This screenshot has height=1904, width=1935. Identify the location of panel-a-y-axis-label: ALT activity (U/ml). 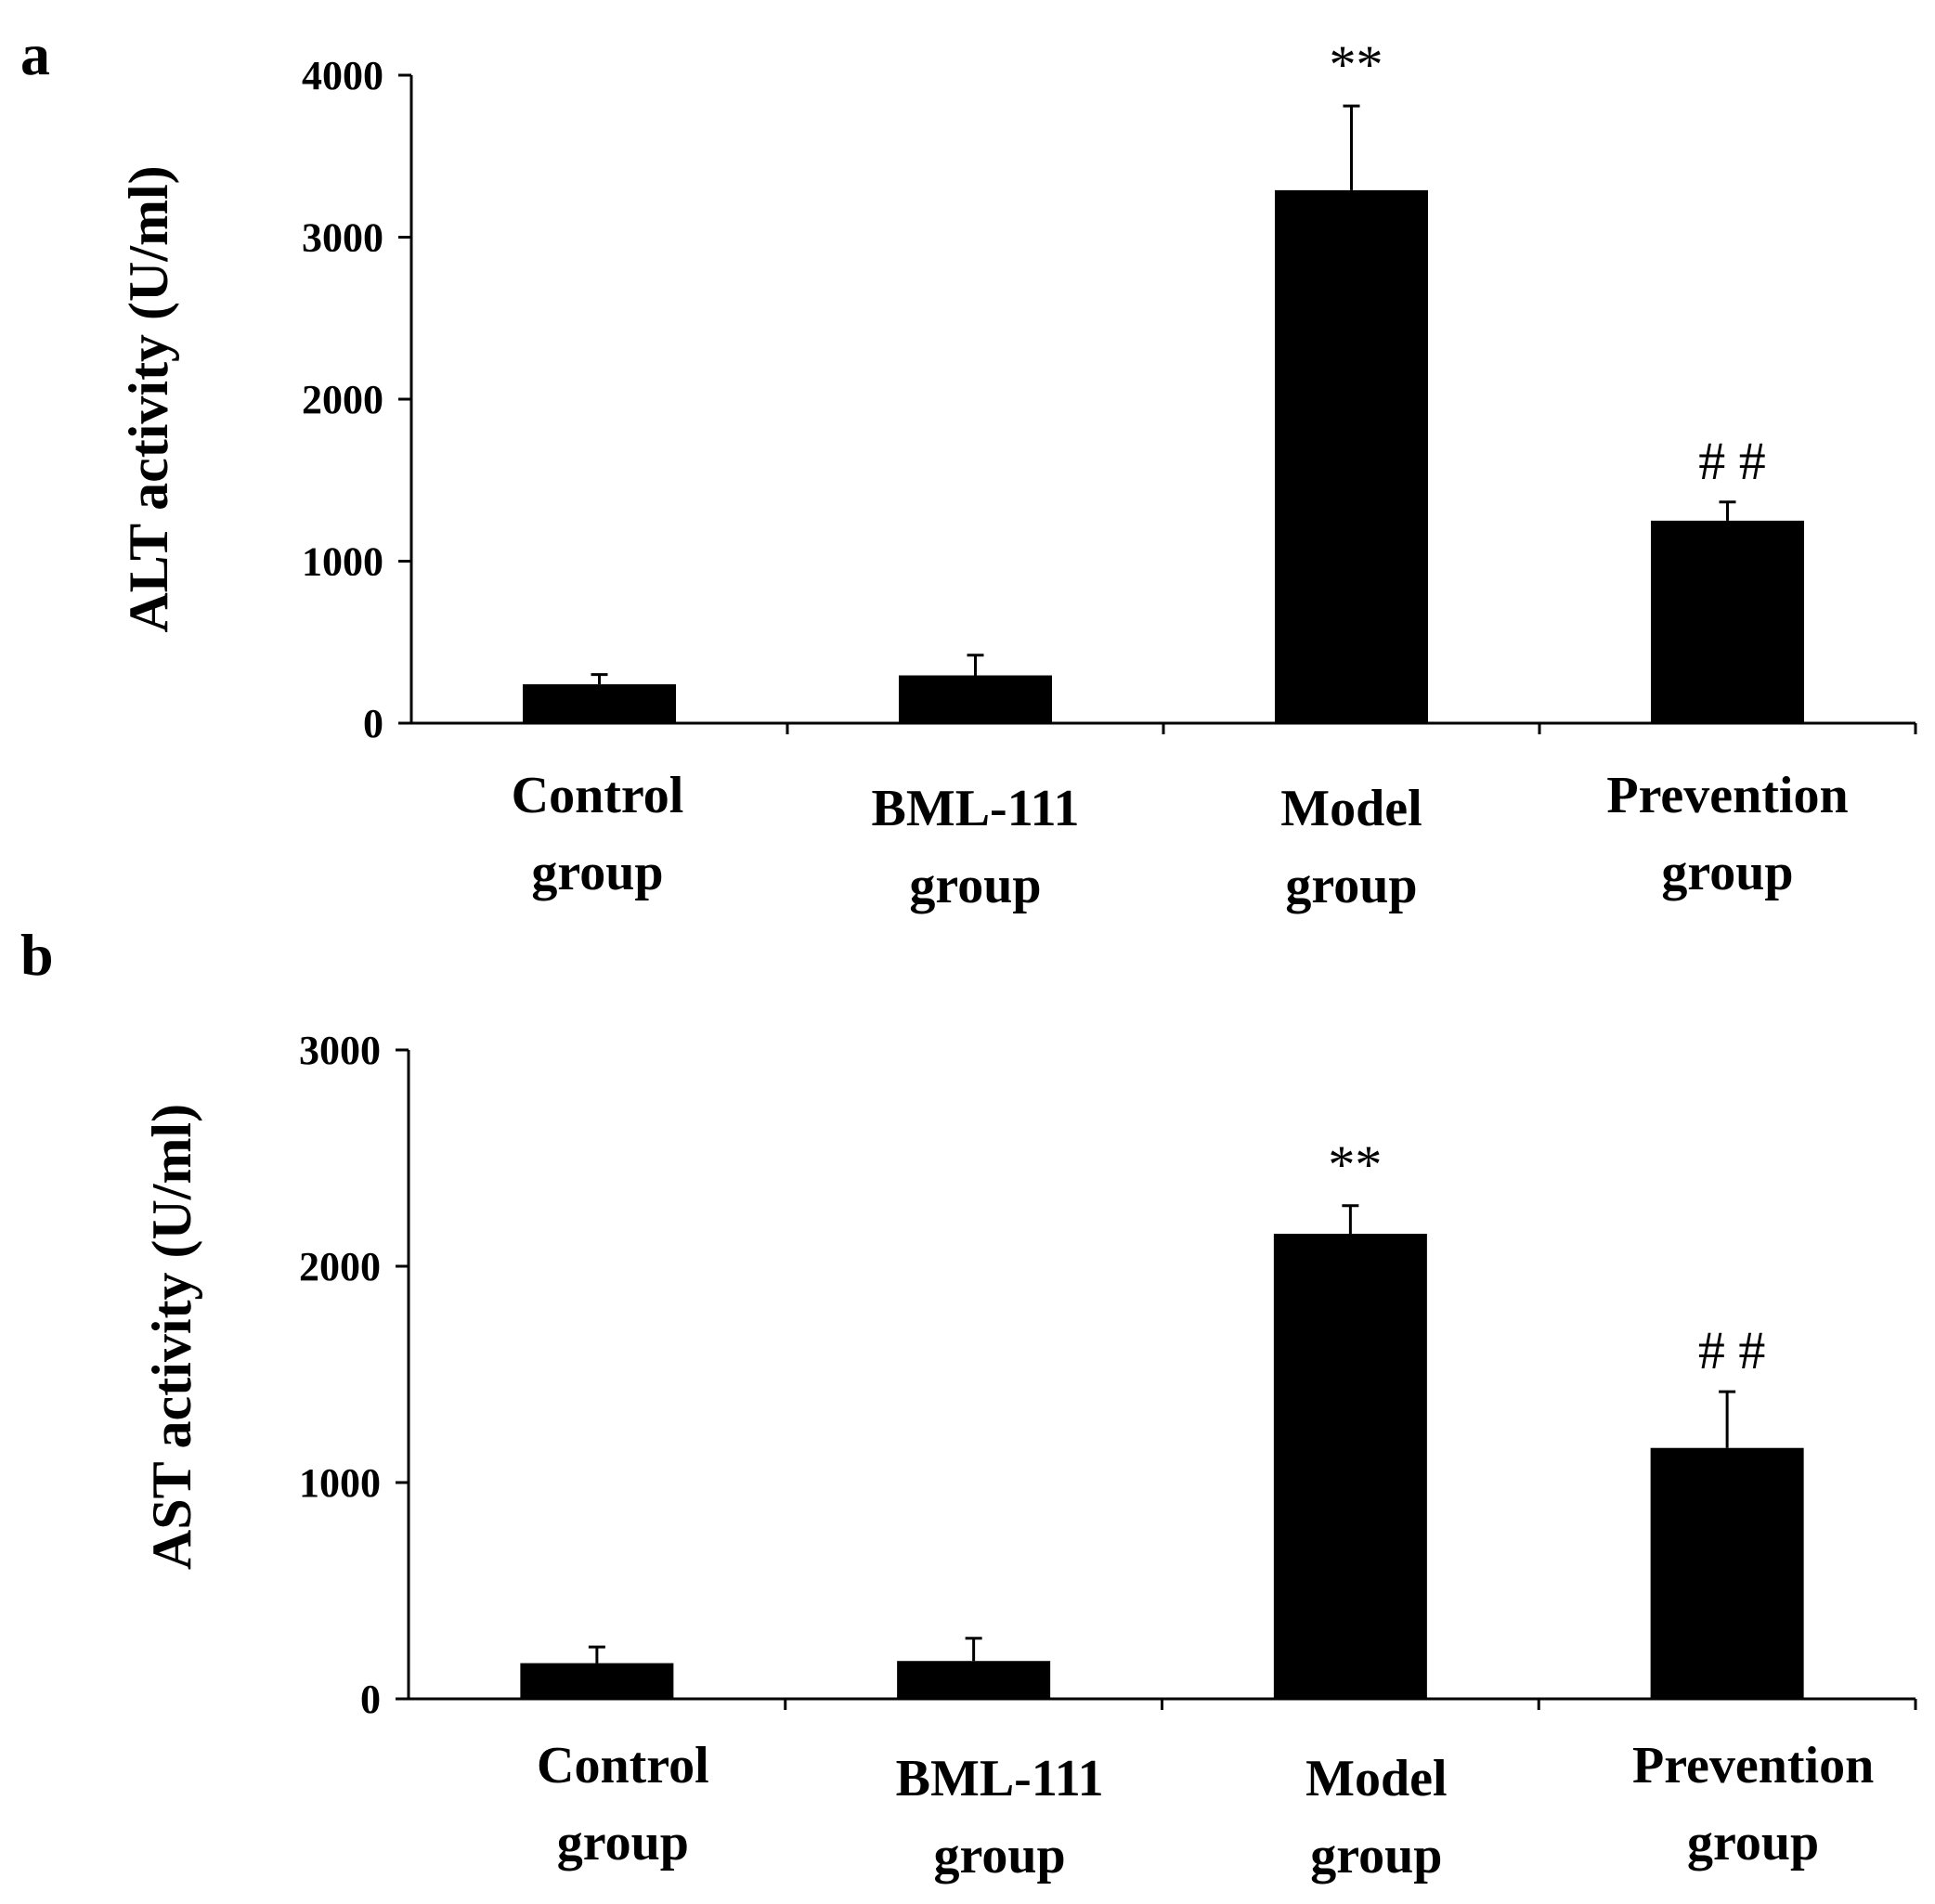
(148, 398).